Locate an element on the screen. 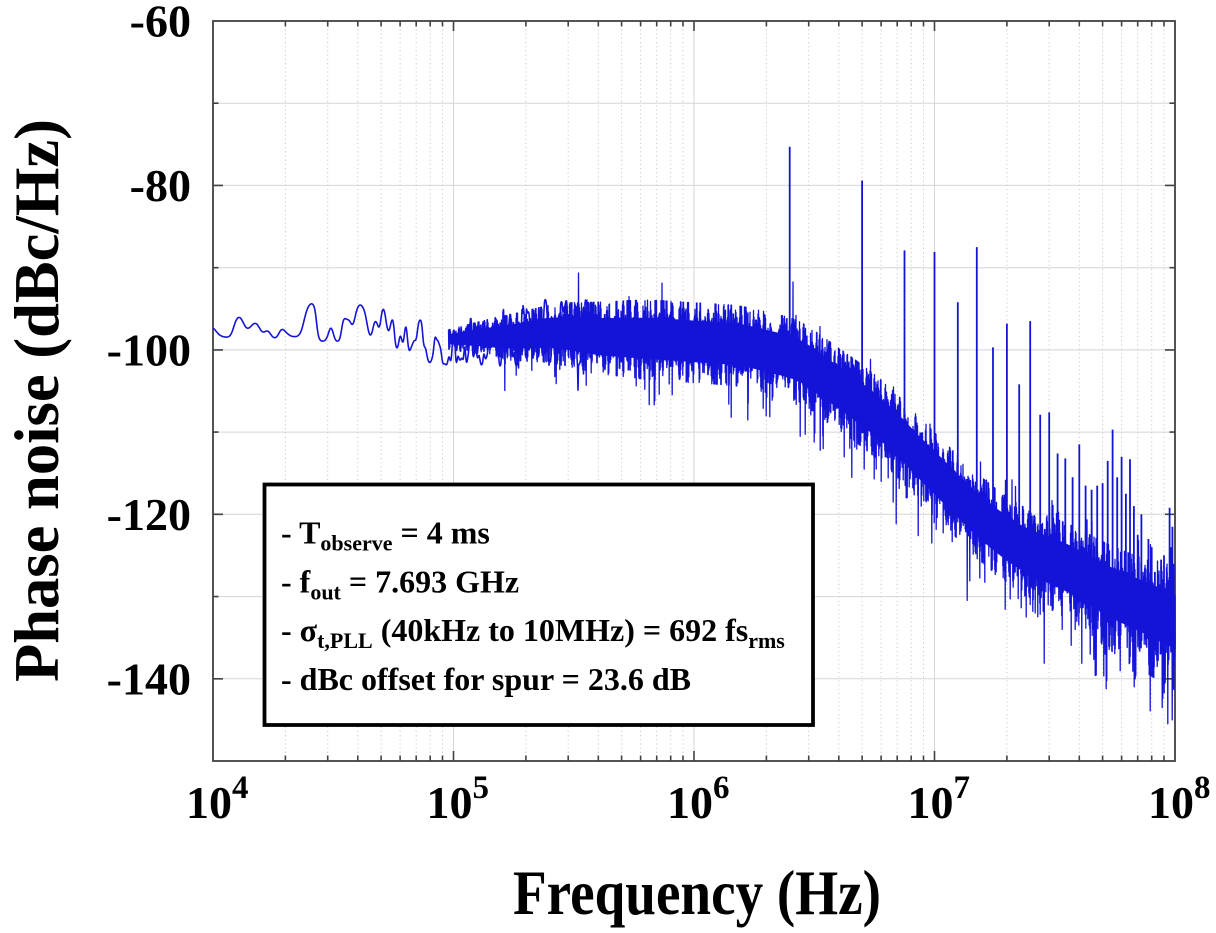 The height and width of the screenshot is (933, 1216). svg-text: -80 is located at coordinates (160, 185).